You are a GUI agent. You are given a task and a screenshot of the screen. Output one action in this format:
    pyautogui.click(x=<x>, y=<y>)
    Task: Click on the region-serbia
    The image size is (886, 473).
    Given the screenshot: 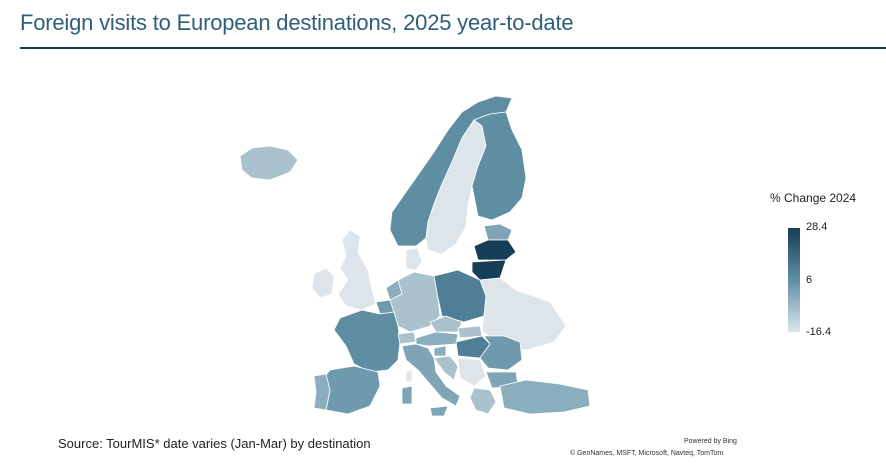 What is the action you would take?
    pyautogui.click(x=472, y=372)
    